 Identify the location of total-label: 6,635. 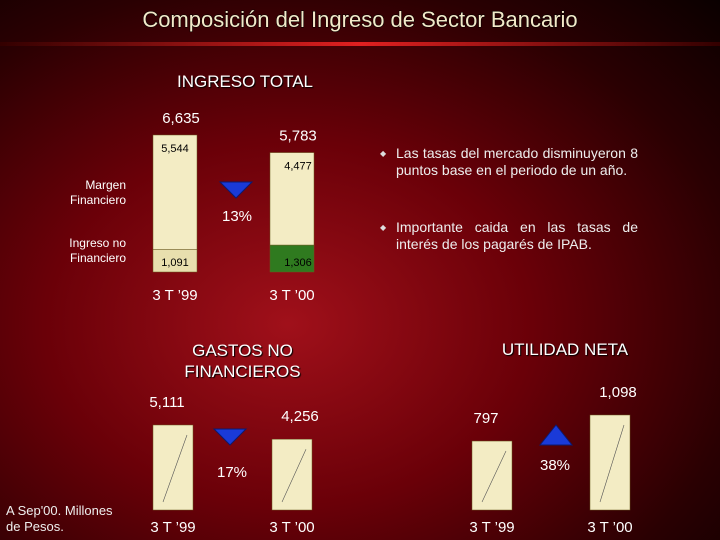
(181, 118).